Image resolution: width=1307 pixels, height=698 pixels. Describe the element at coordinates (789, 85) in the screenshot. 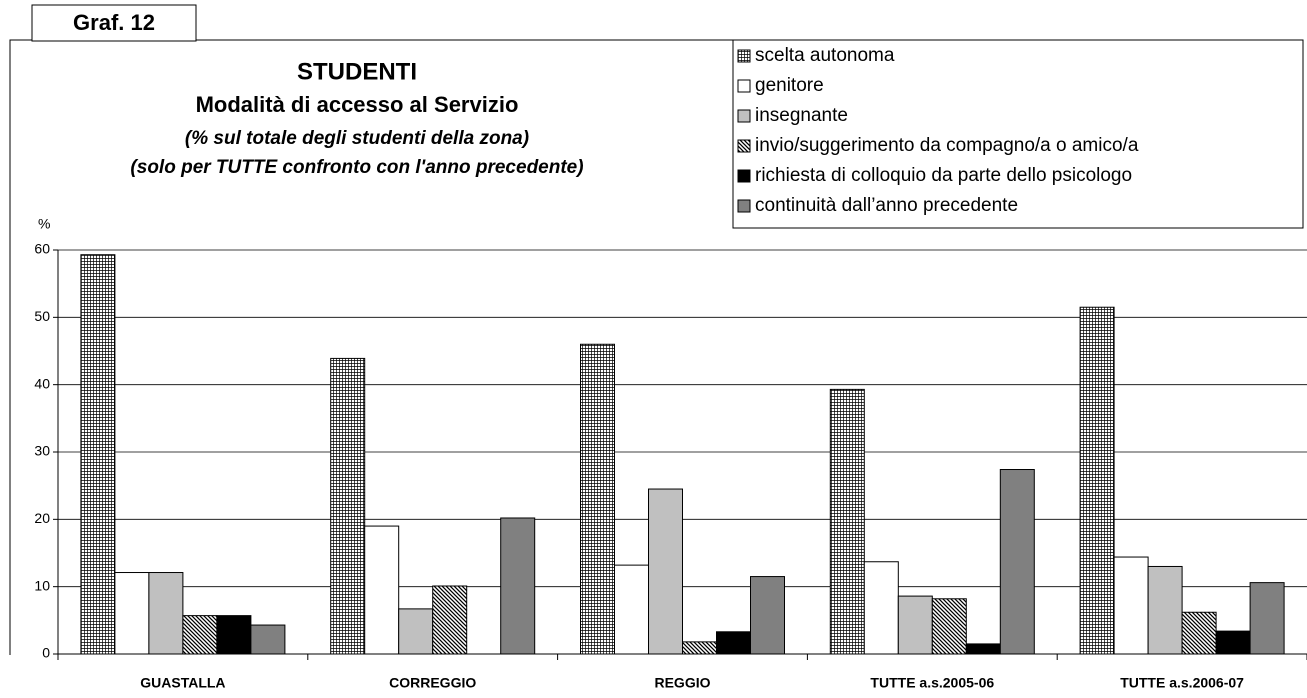

I see `legend-label: genitore` at that location.